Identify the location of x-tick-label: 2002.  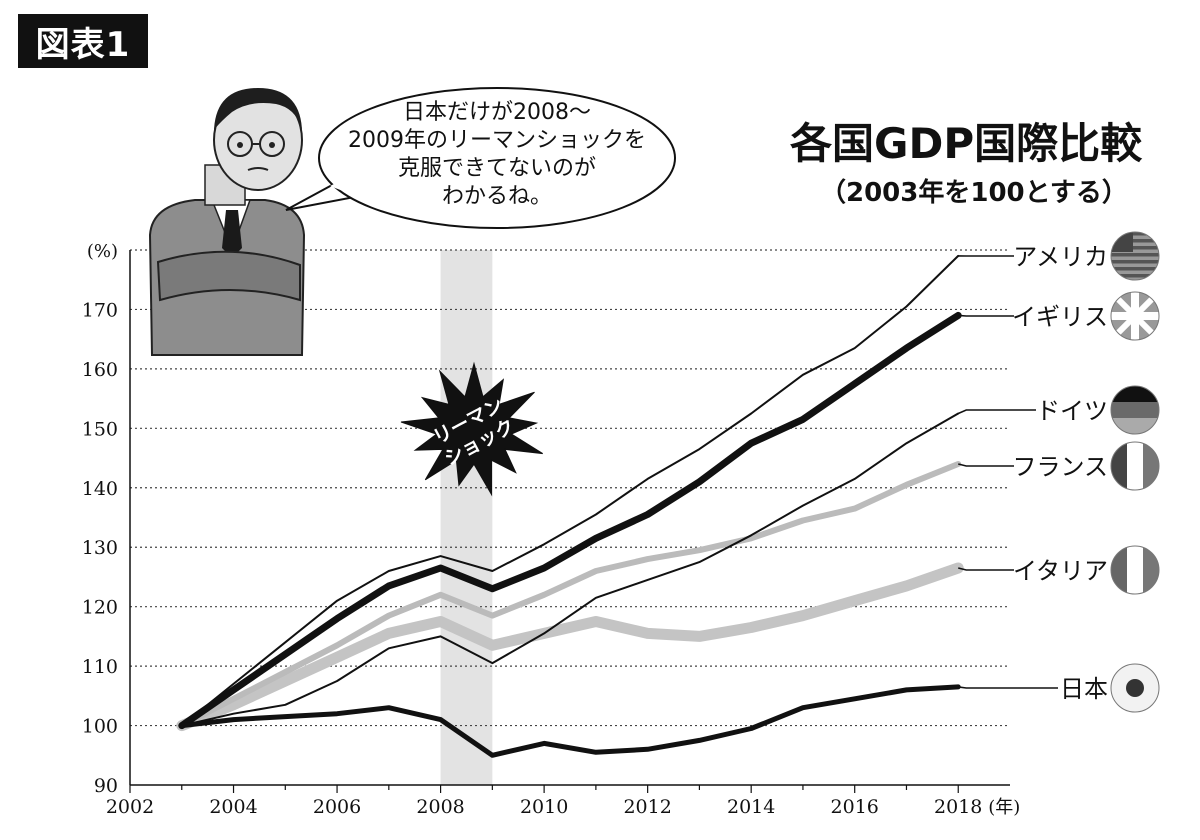
(130, 807).